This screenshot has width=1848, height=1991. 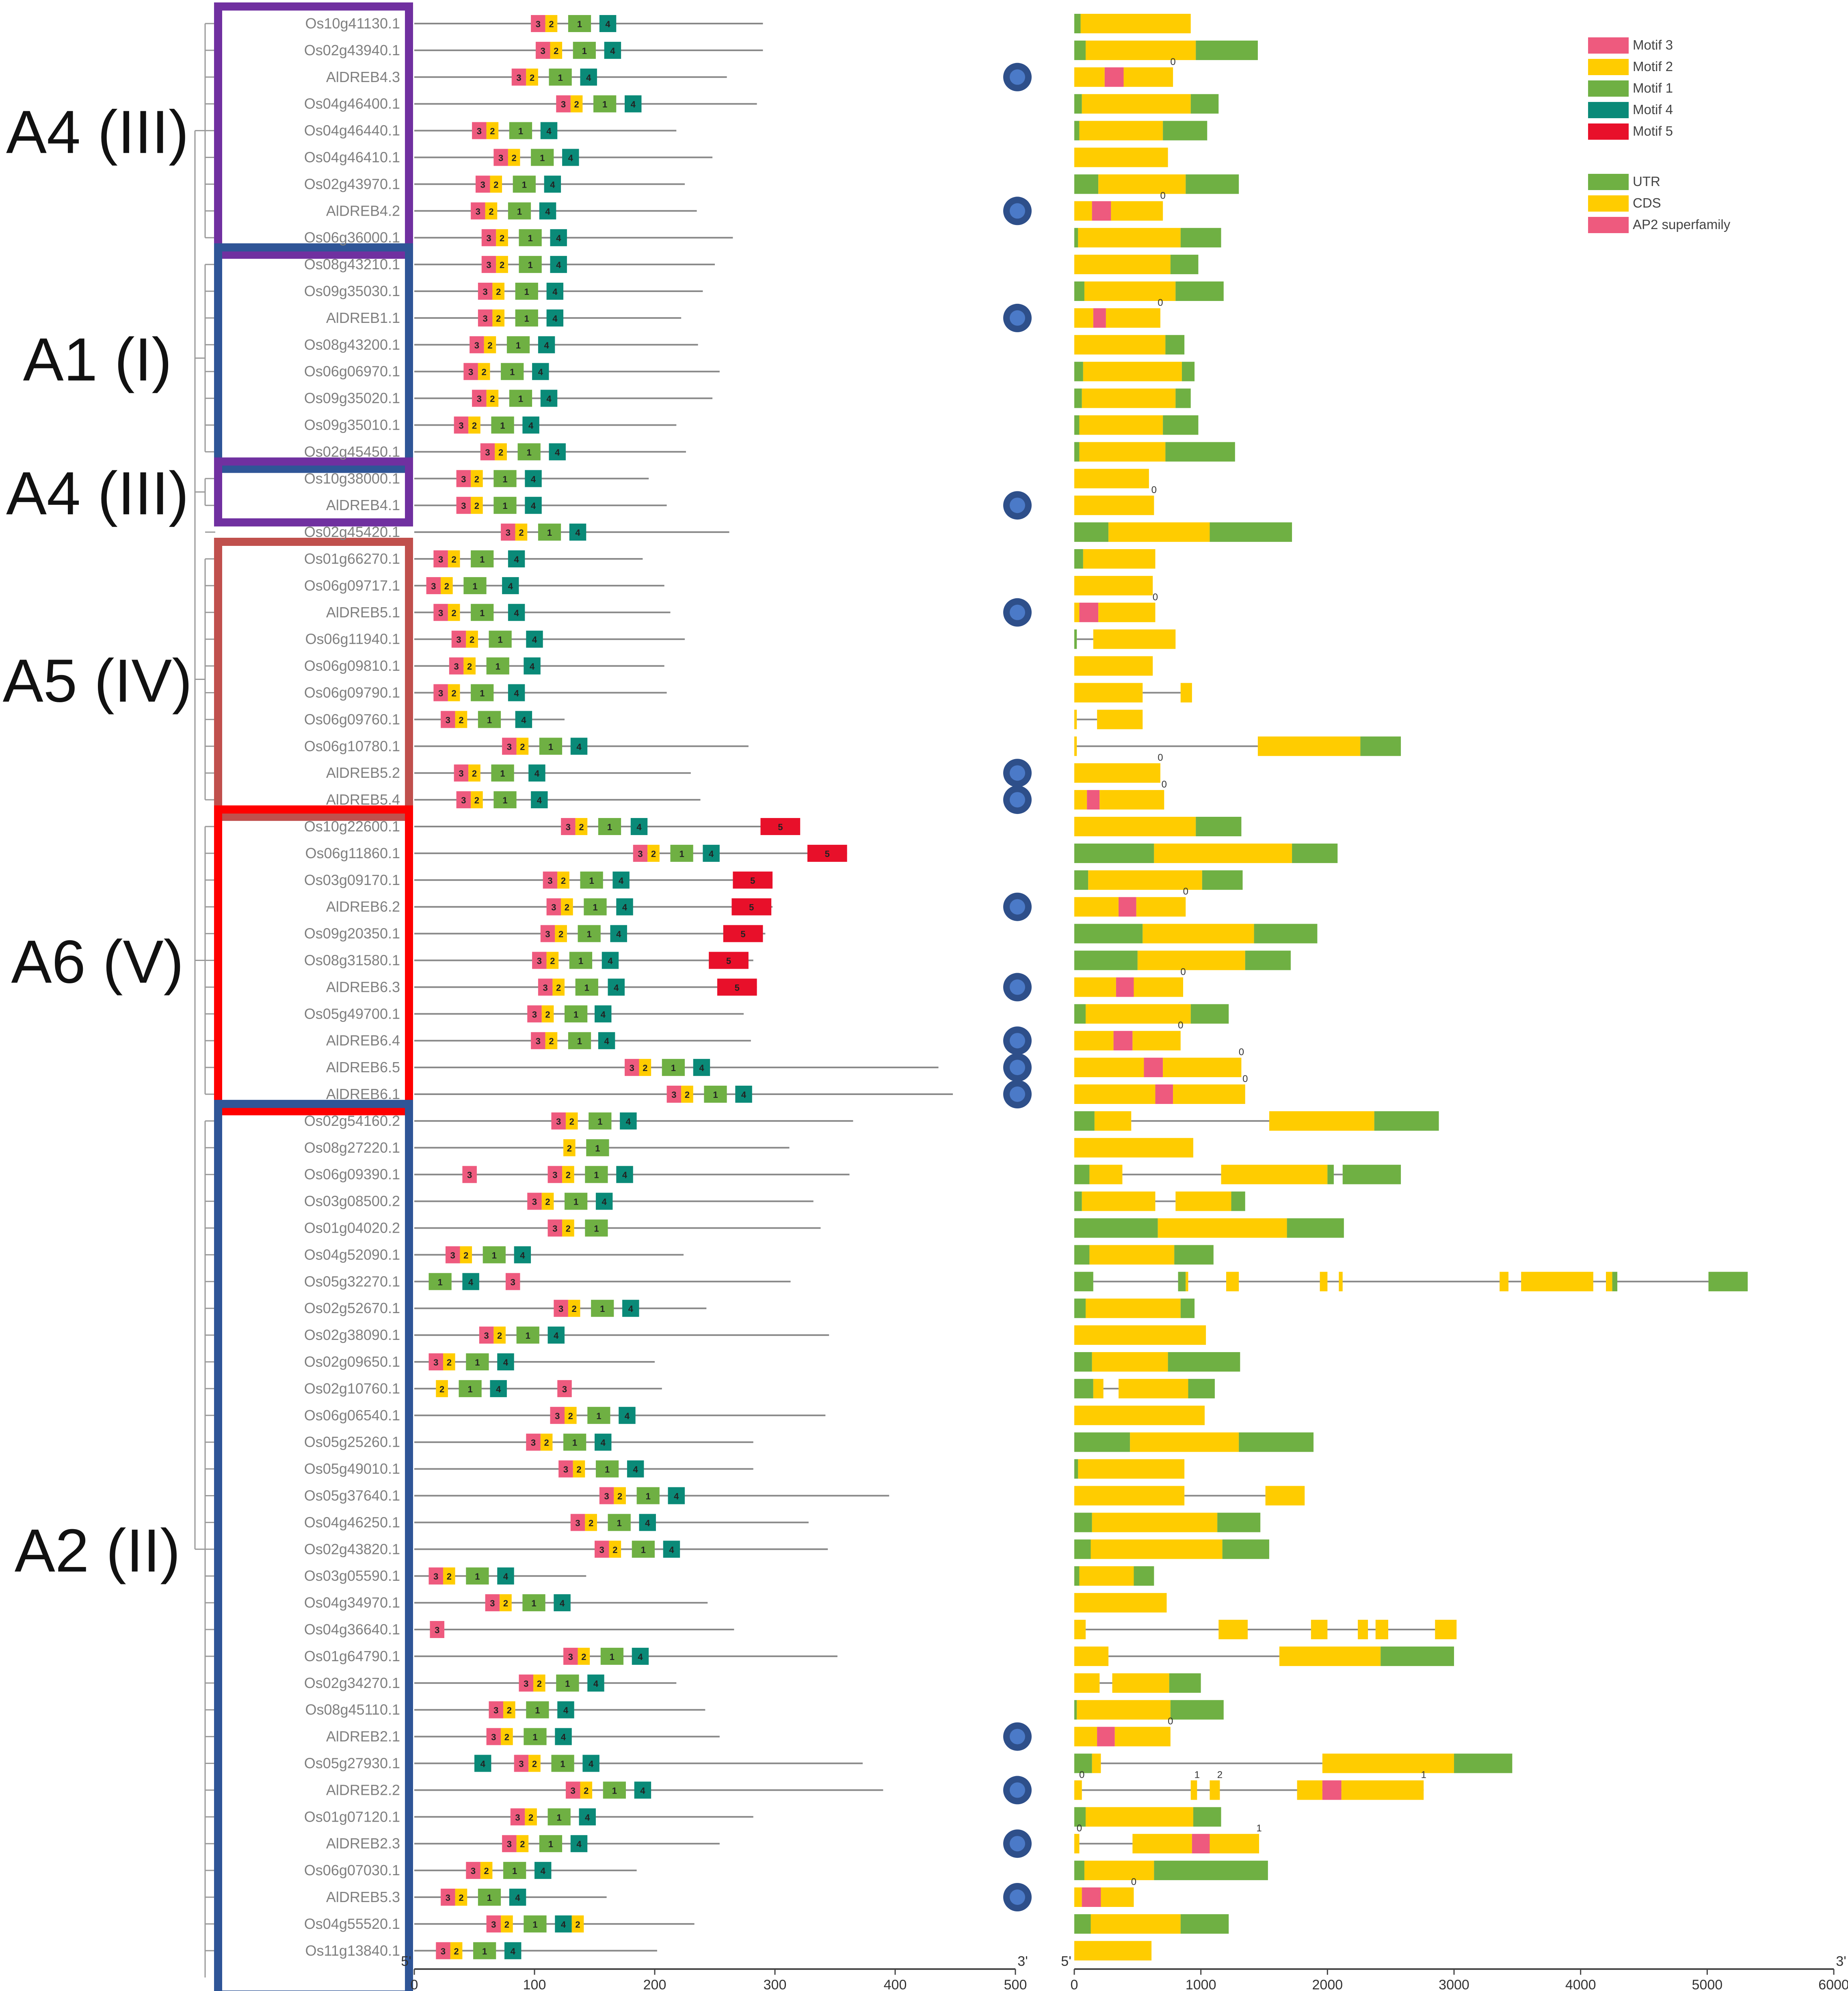 What do you see at coordinates (352, 264) in the screenshot?
I see `gene-name: Os08g43210.1` at bounding box center [352, 264].